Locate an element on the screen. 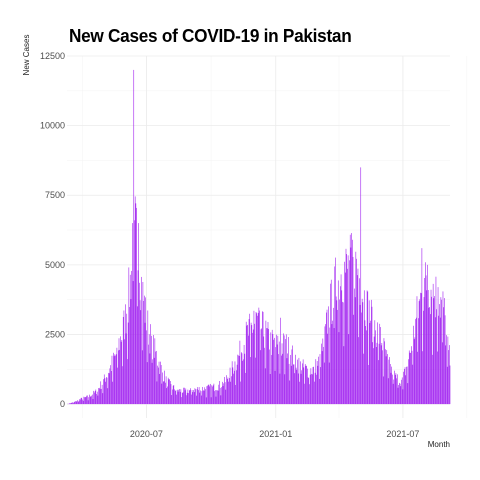 Image resolution: width=480 pixels, height=480 pixels. y-tick-label: 10000 is located at coordinates (52, 126).